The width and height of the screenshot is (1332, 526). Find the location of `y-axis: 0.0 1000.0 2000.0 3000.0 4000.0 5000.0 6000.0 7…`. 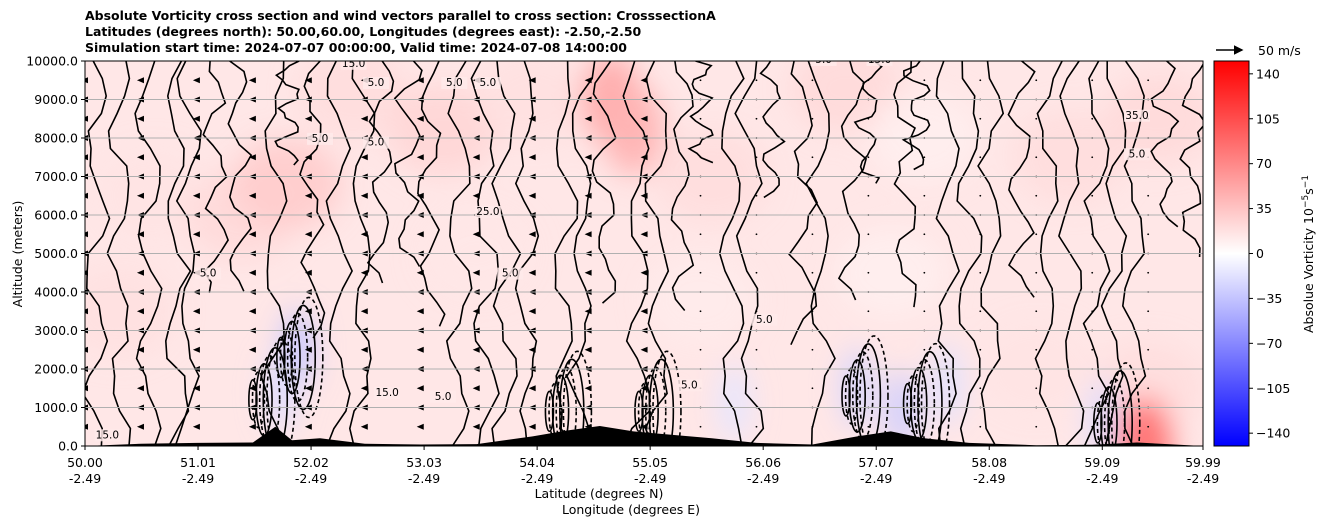

y-axis: 0.0 1000.0 2000.0 3000.0 4000.0 5000.0 6000.0 7… is located at coordinates (55, 254).